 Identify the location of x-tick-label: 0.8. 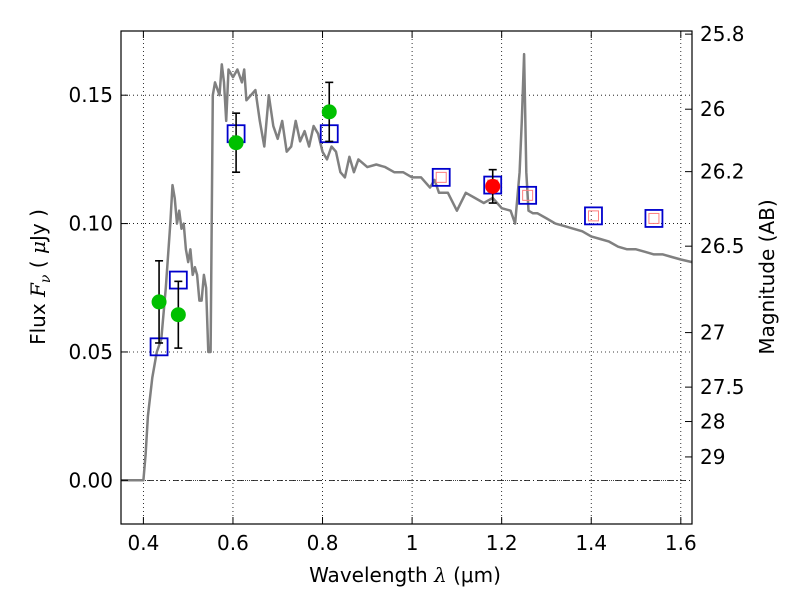
(323, 543).